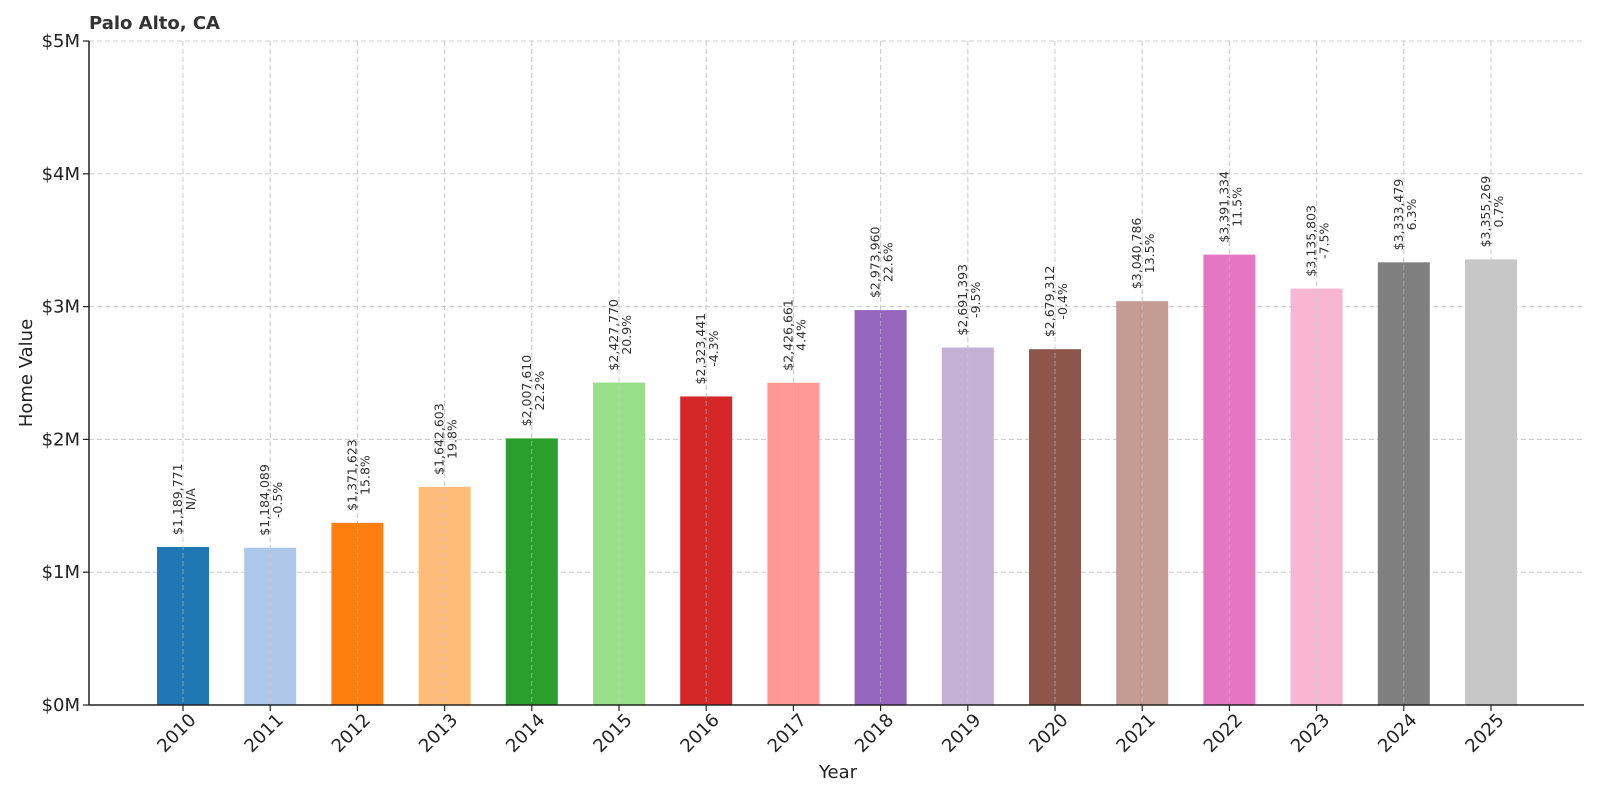 This screenshot has width=1600, height=800. What do you see at coordinates (793, 543) in the screenshot?
I see `bar-2017` at bounding box center [793, 543].